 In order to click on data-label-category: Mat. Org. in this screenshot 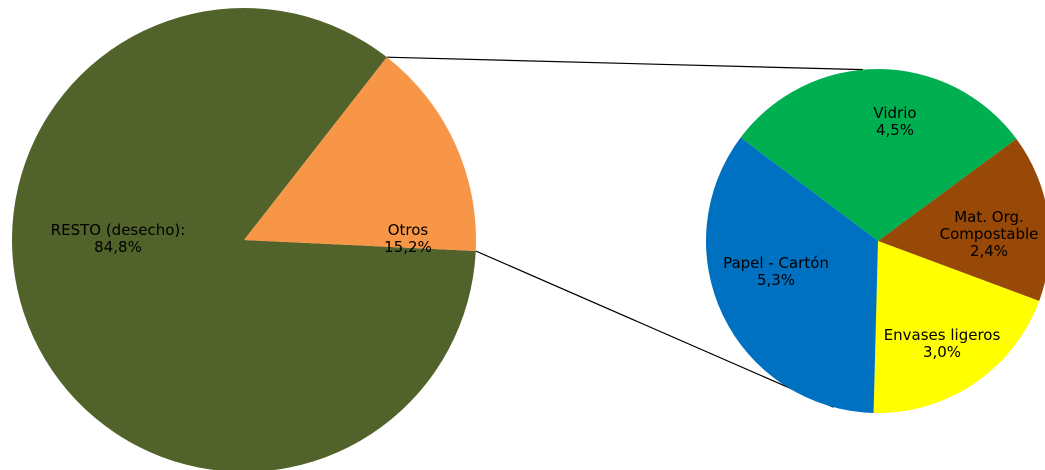, I will do `click(989, 217)`.